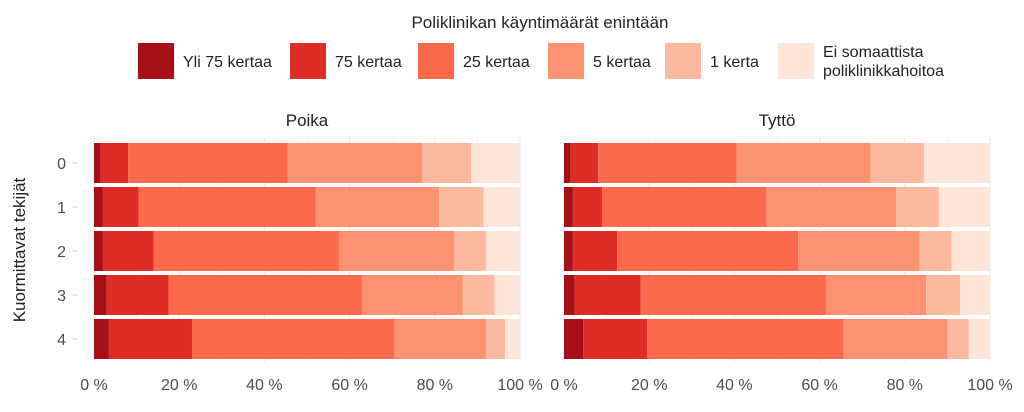 The image size is (1024, 412). What do you see at coordinates (496, 62) in the screenshot?
I see `legend-label: 25 kertaa` at bounding box center [496, 62].